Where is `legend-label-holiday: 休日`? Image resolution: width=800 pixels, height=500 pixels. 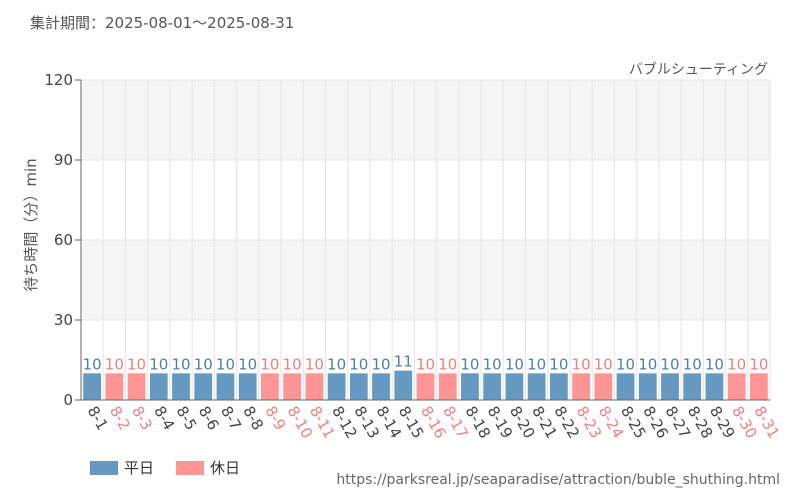 legend-label-holiday: 休日 is located at coordinates (225, 468).